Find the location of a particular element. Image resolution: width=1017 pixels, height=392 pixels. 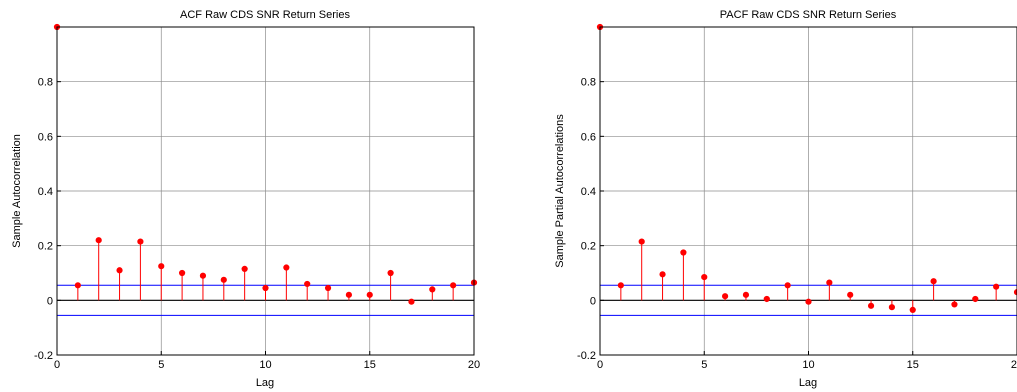

acf-xtick-label: 15 is located at coordinates (370, 365).